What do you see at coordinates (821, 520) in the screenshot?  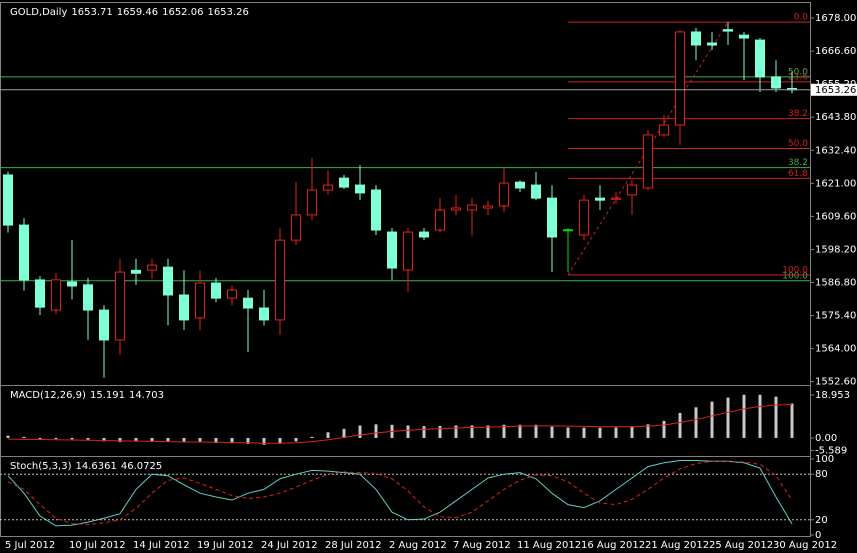 I see `y-tick-label: 20` at bounding box center [821, 520].